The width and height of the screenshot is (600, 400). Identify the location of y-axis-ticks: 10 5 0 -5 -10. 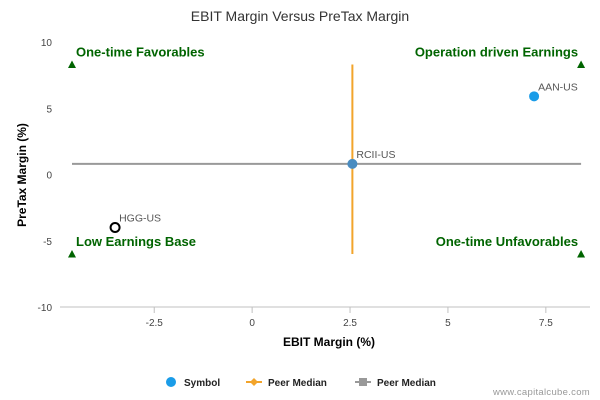
(45, 176).